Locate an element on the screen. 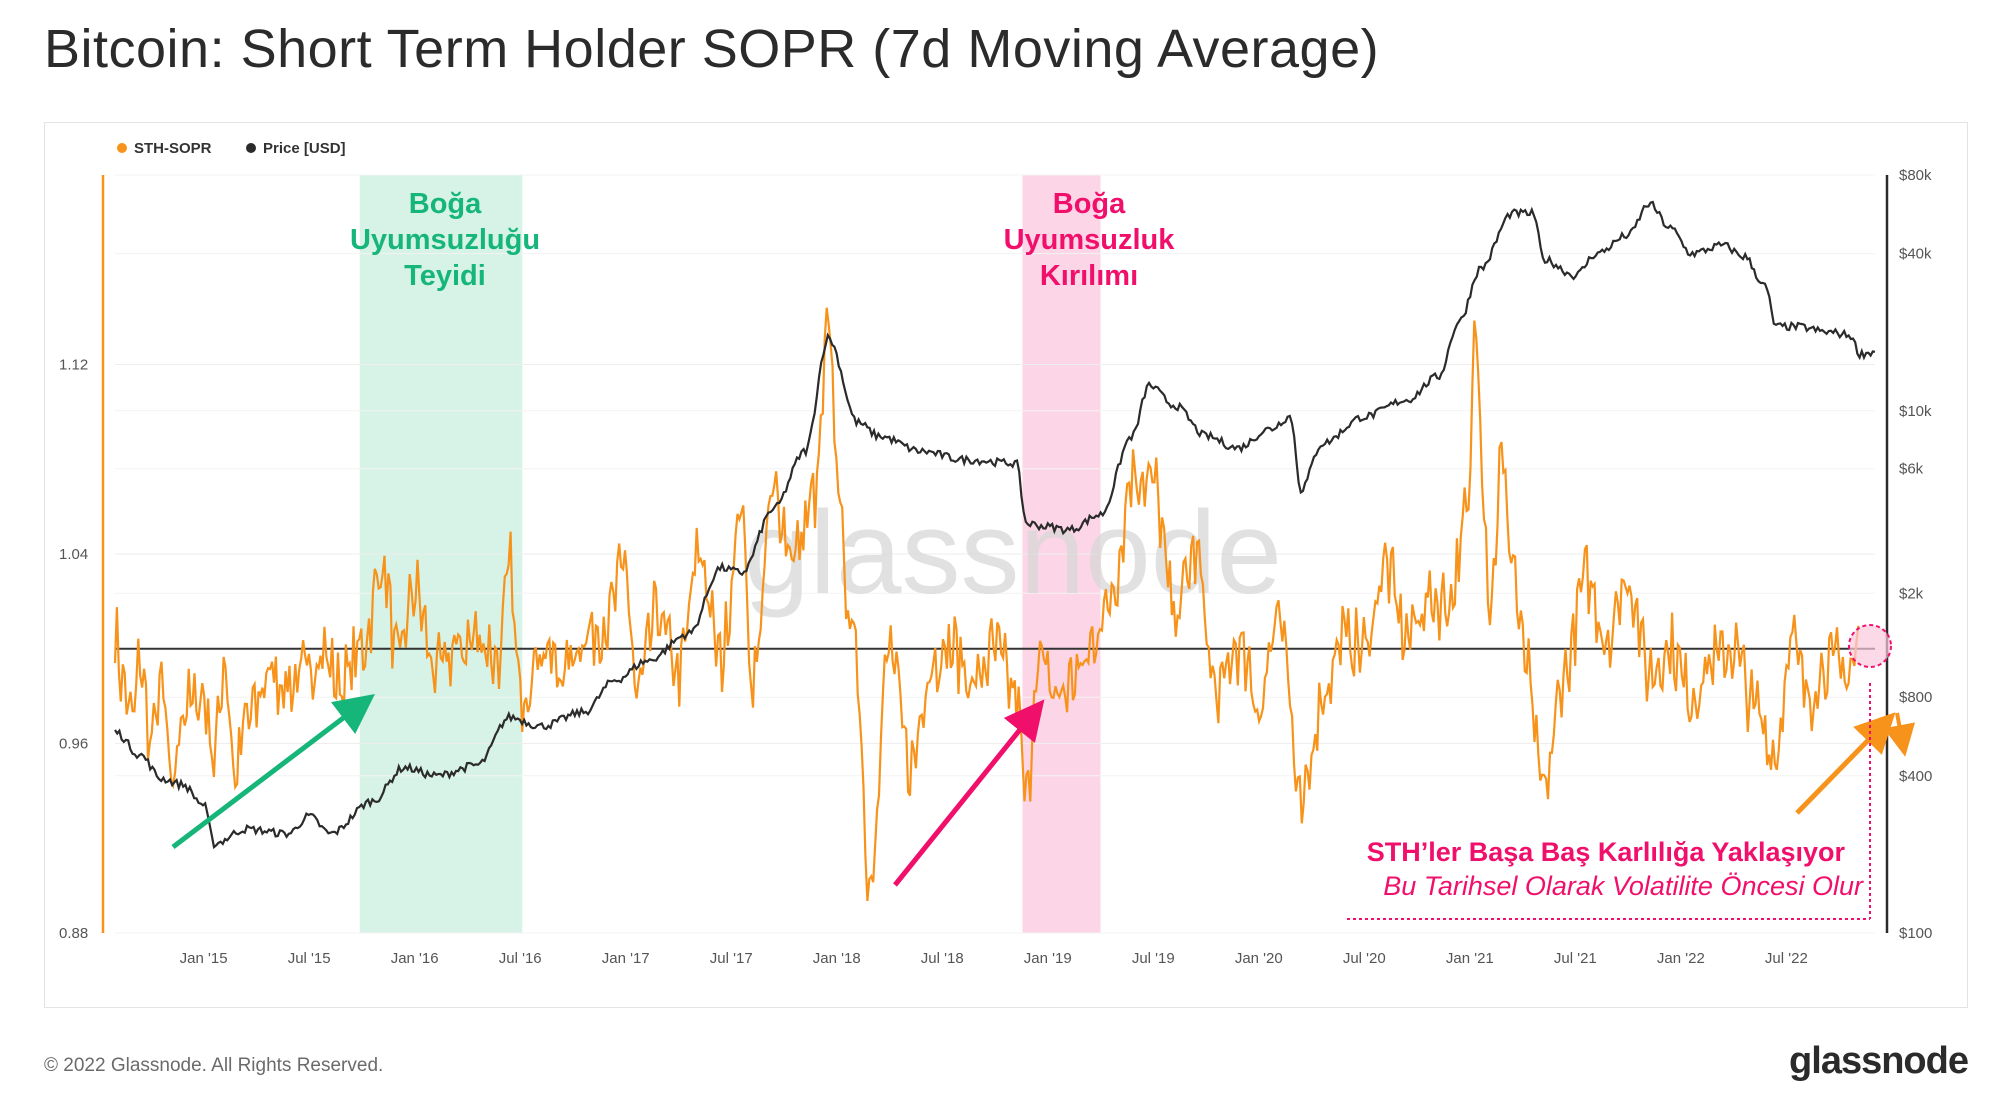  right-tick-label-7: $80k is located at coordinates (1915, 175).